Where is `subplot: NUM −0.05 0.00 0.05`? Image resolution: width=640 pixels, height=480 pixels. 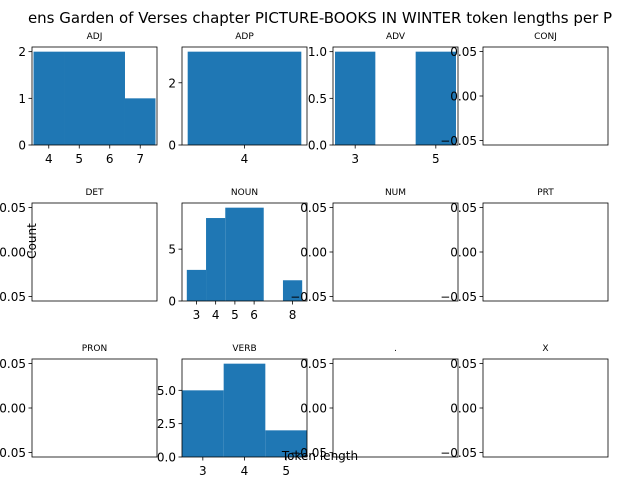 subplot: NUM −0.05 0.00 0.05 is located at coordinates (374, 246).